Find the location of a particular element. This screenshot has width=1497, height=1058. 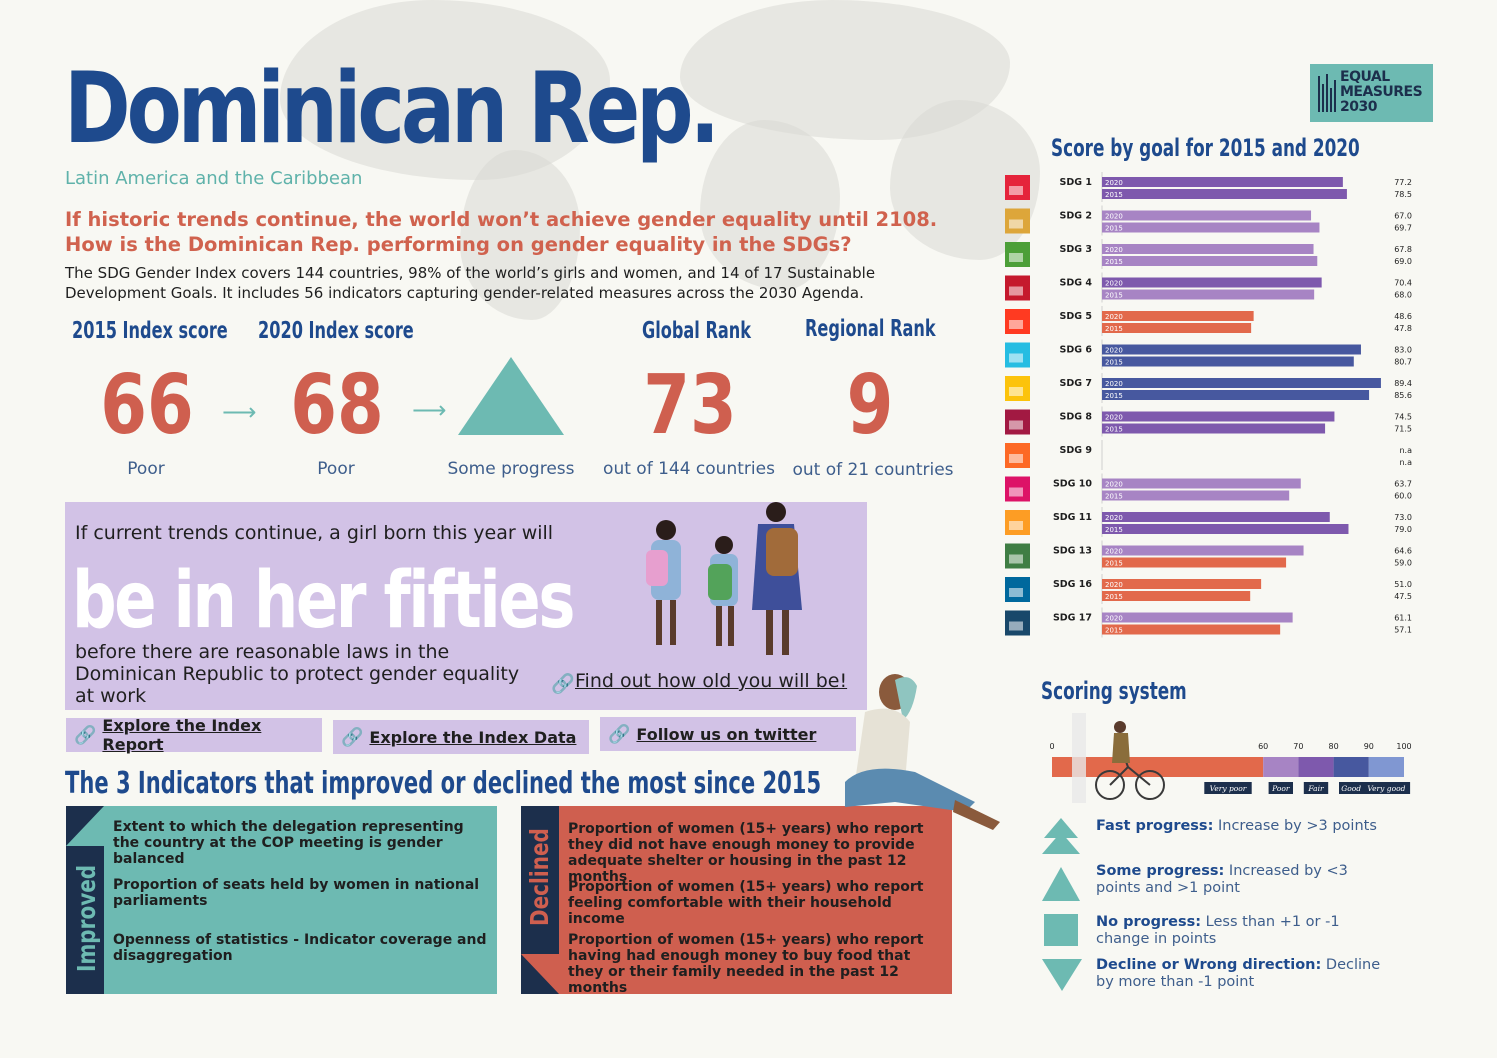

sdg-value-label-2015: 85.6 is located at coordinates (1403, 395).